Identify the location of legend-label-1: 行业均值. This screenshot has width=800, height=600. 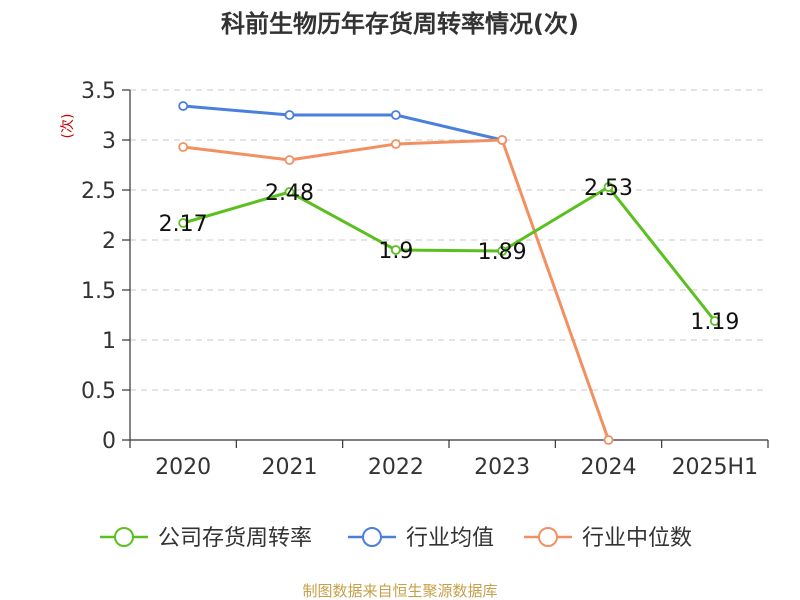
(450, 538).